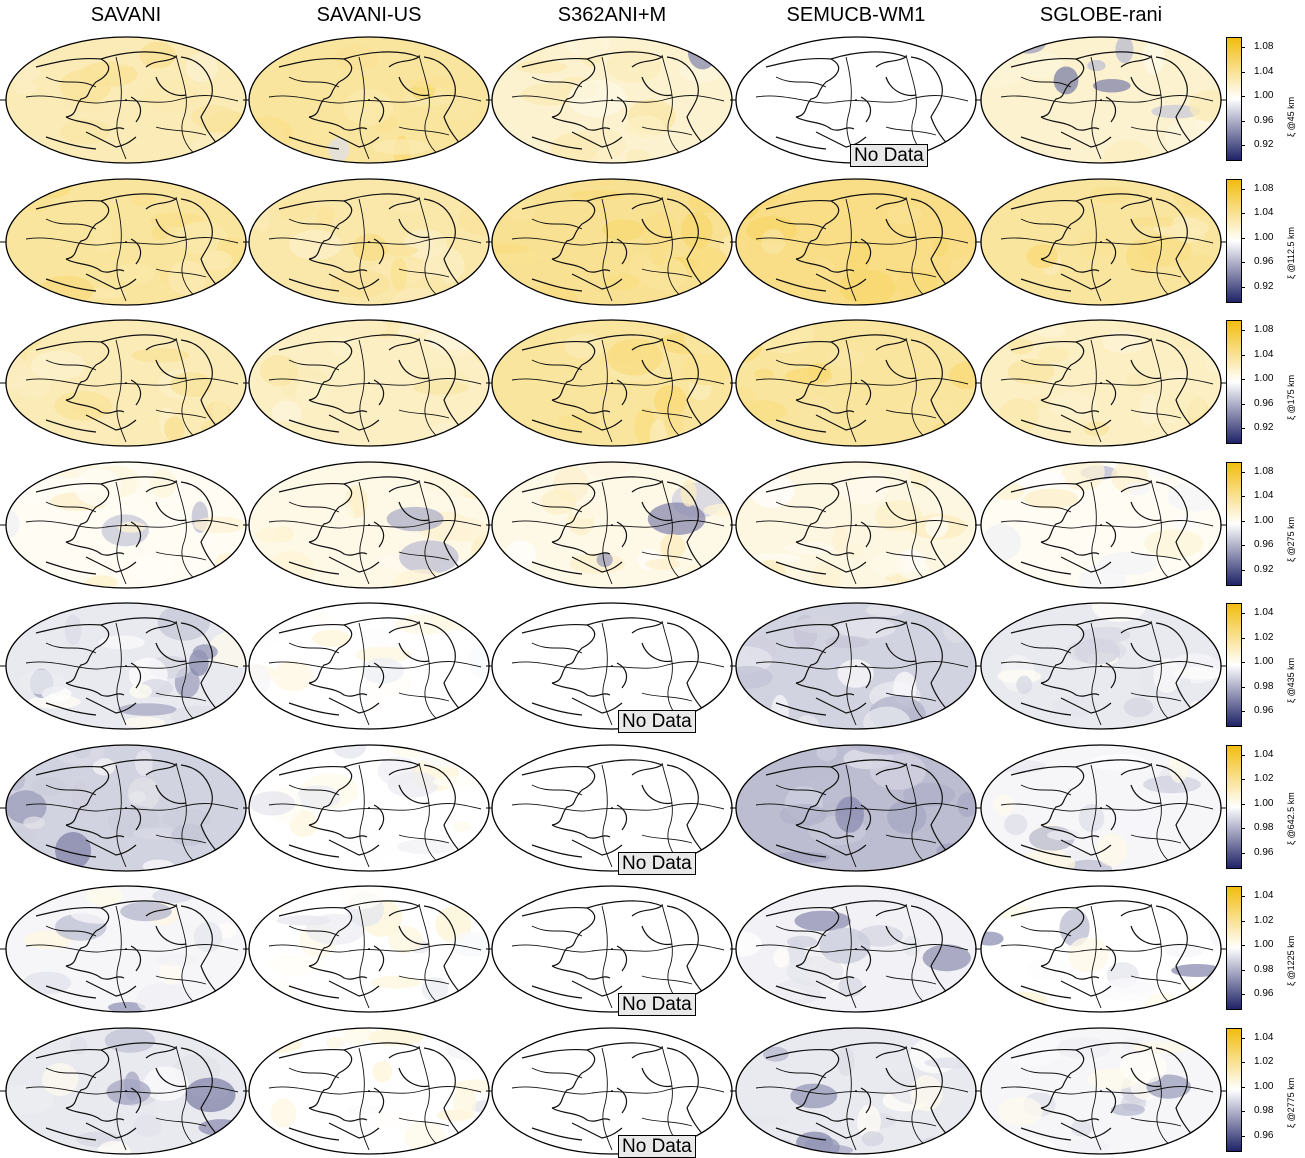 This screenshot has height=1158, width=1305. Describe the element at coordinates (1291, 252) in the screenshot. I see `colorbar-label: ξ @112.5 km` at that location.